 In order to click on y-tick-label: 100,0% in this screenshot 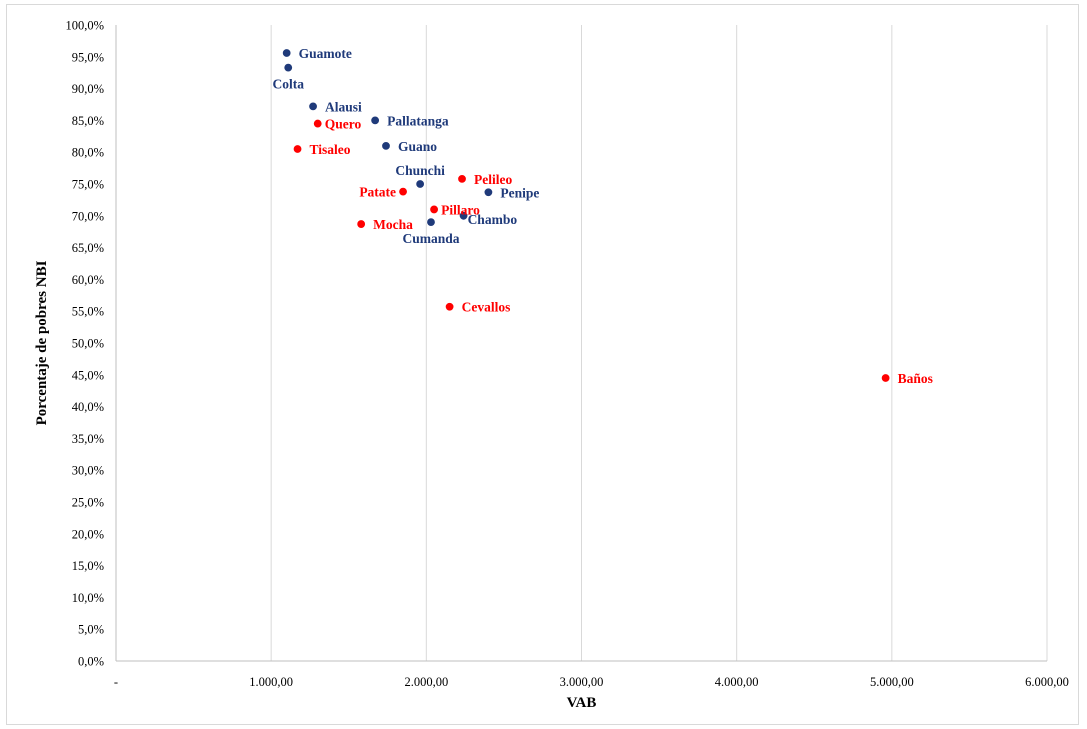, I will do `click(84, 26)`.